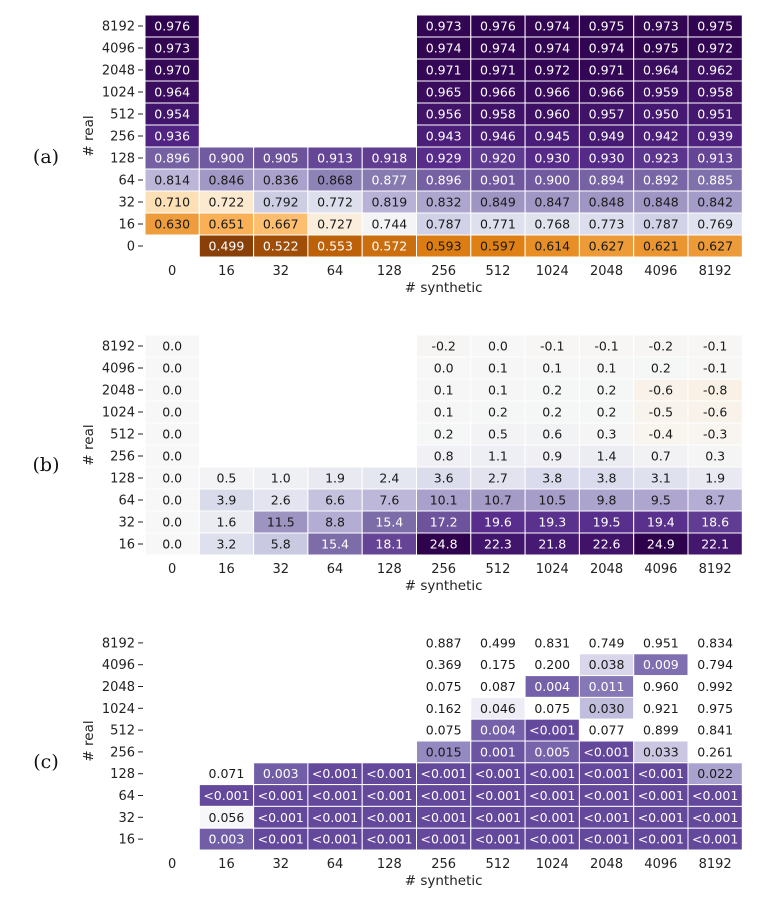 This screenshot has width=763, height=907. What do you see at coordinates (172, 158) in the screenshot?
I see `cell-value-label: 0.896` at bounding box center [172, 158].